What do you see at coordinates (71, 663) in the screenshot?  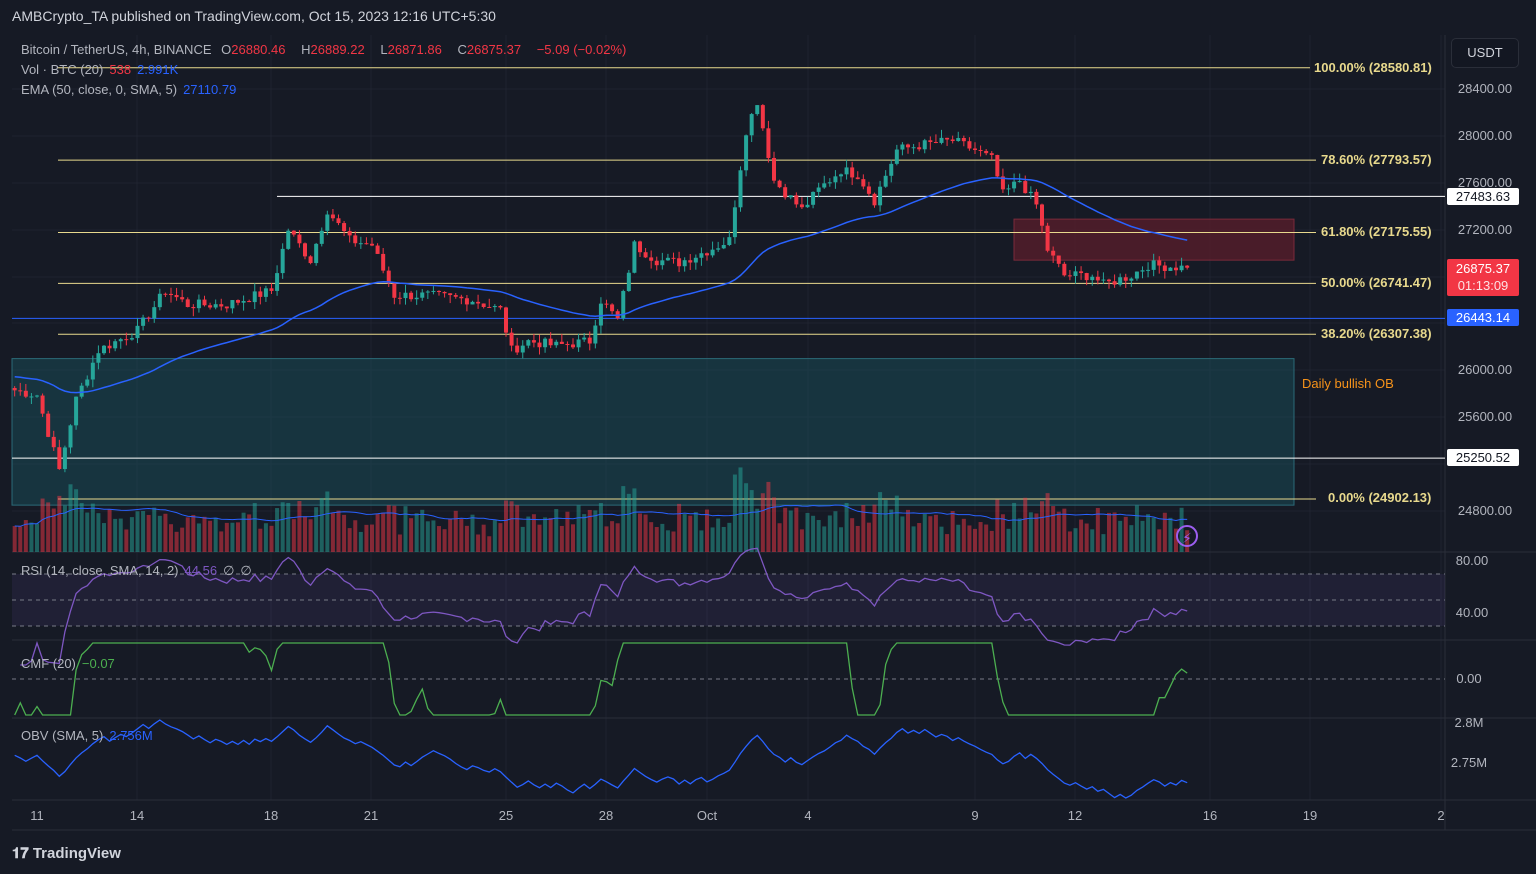 I see `cmf-legend: CMF (20) −0.07` at bounding box center [71, 663].